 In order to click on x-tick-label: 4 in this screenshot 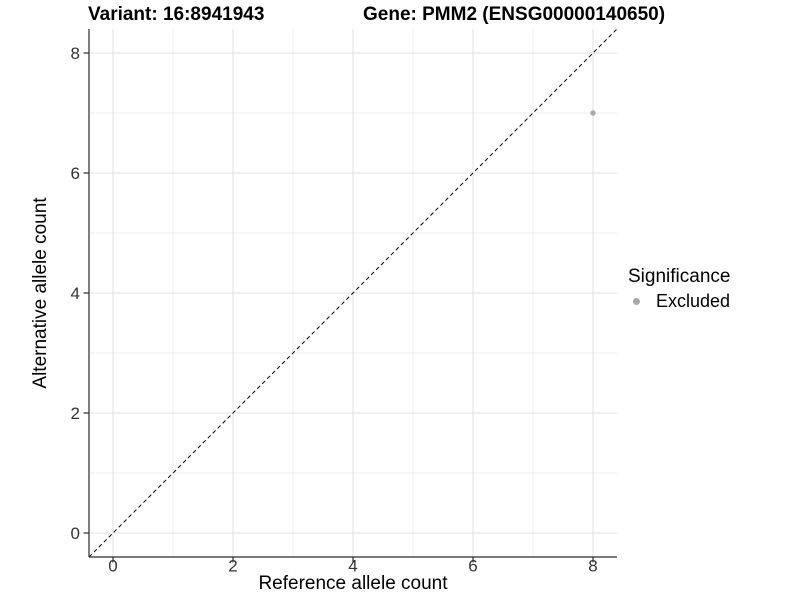, I will do `click(352, 566)`.